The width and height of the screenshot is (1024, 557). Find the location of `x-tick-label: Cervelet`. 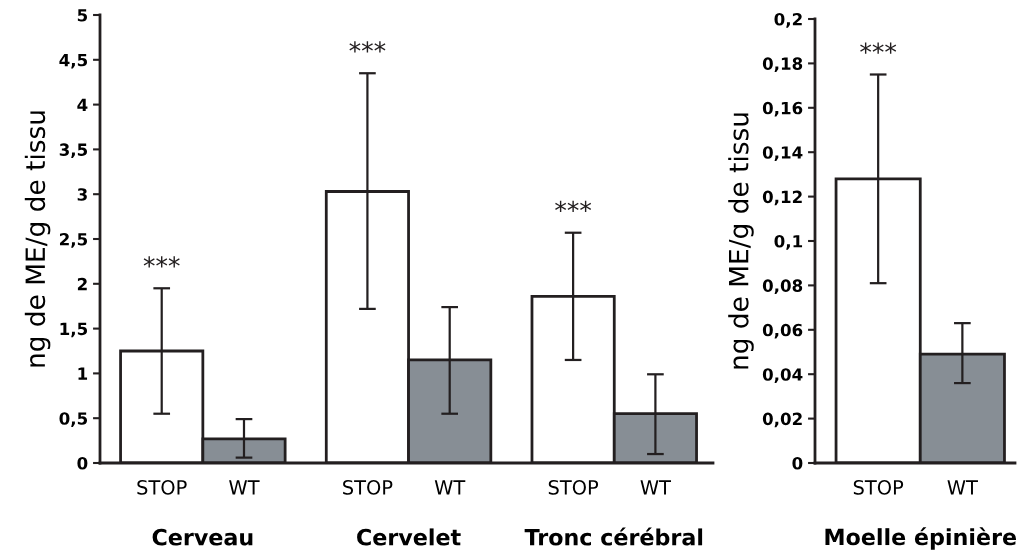

x-tick-label: Cervelet is located at coordinates (409, 537).